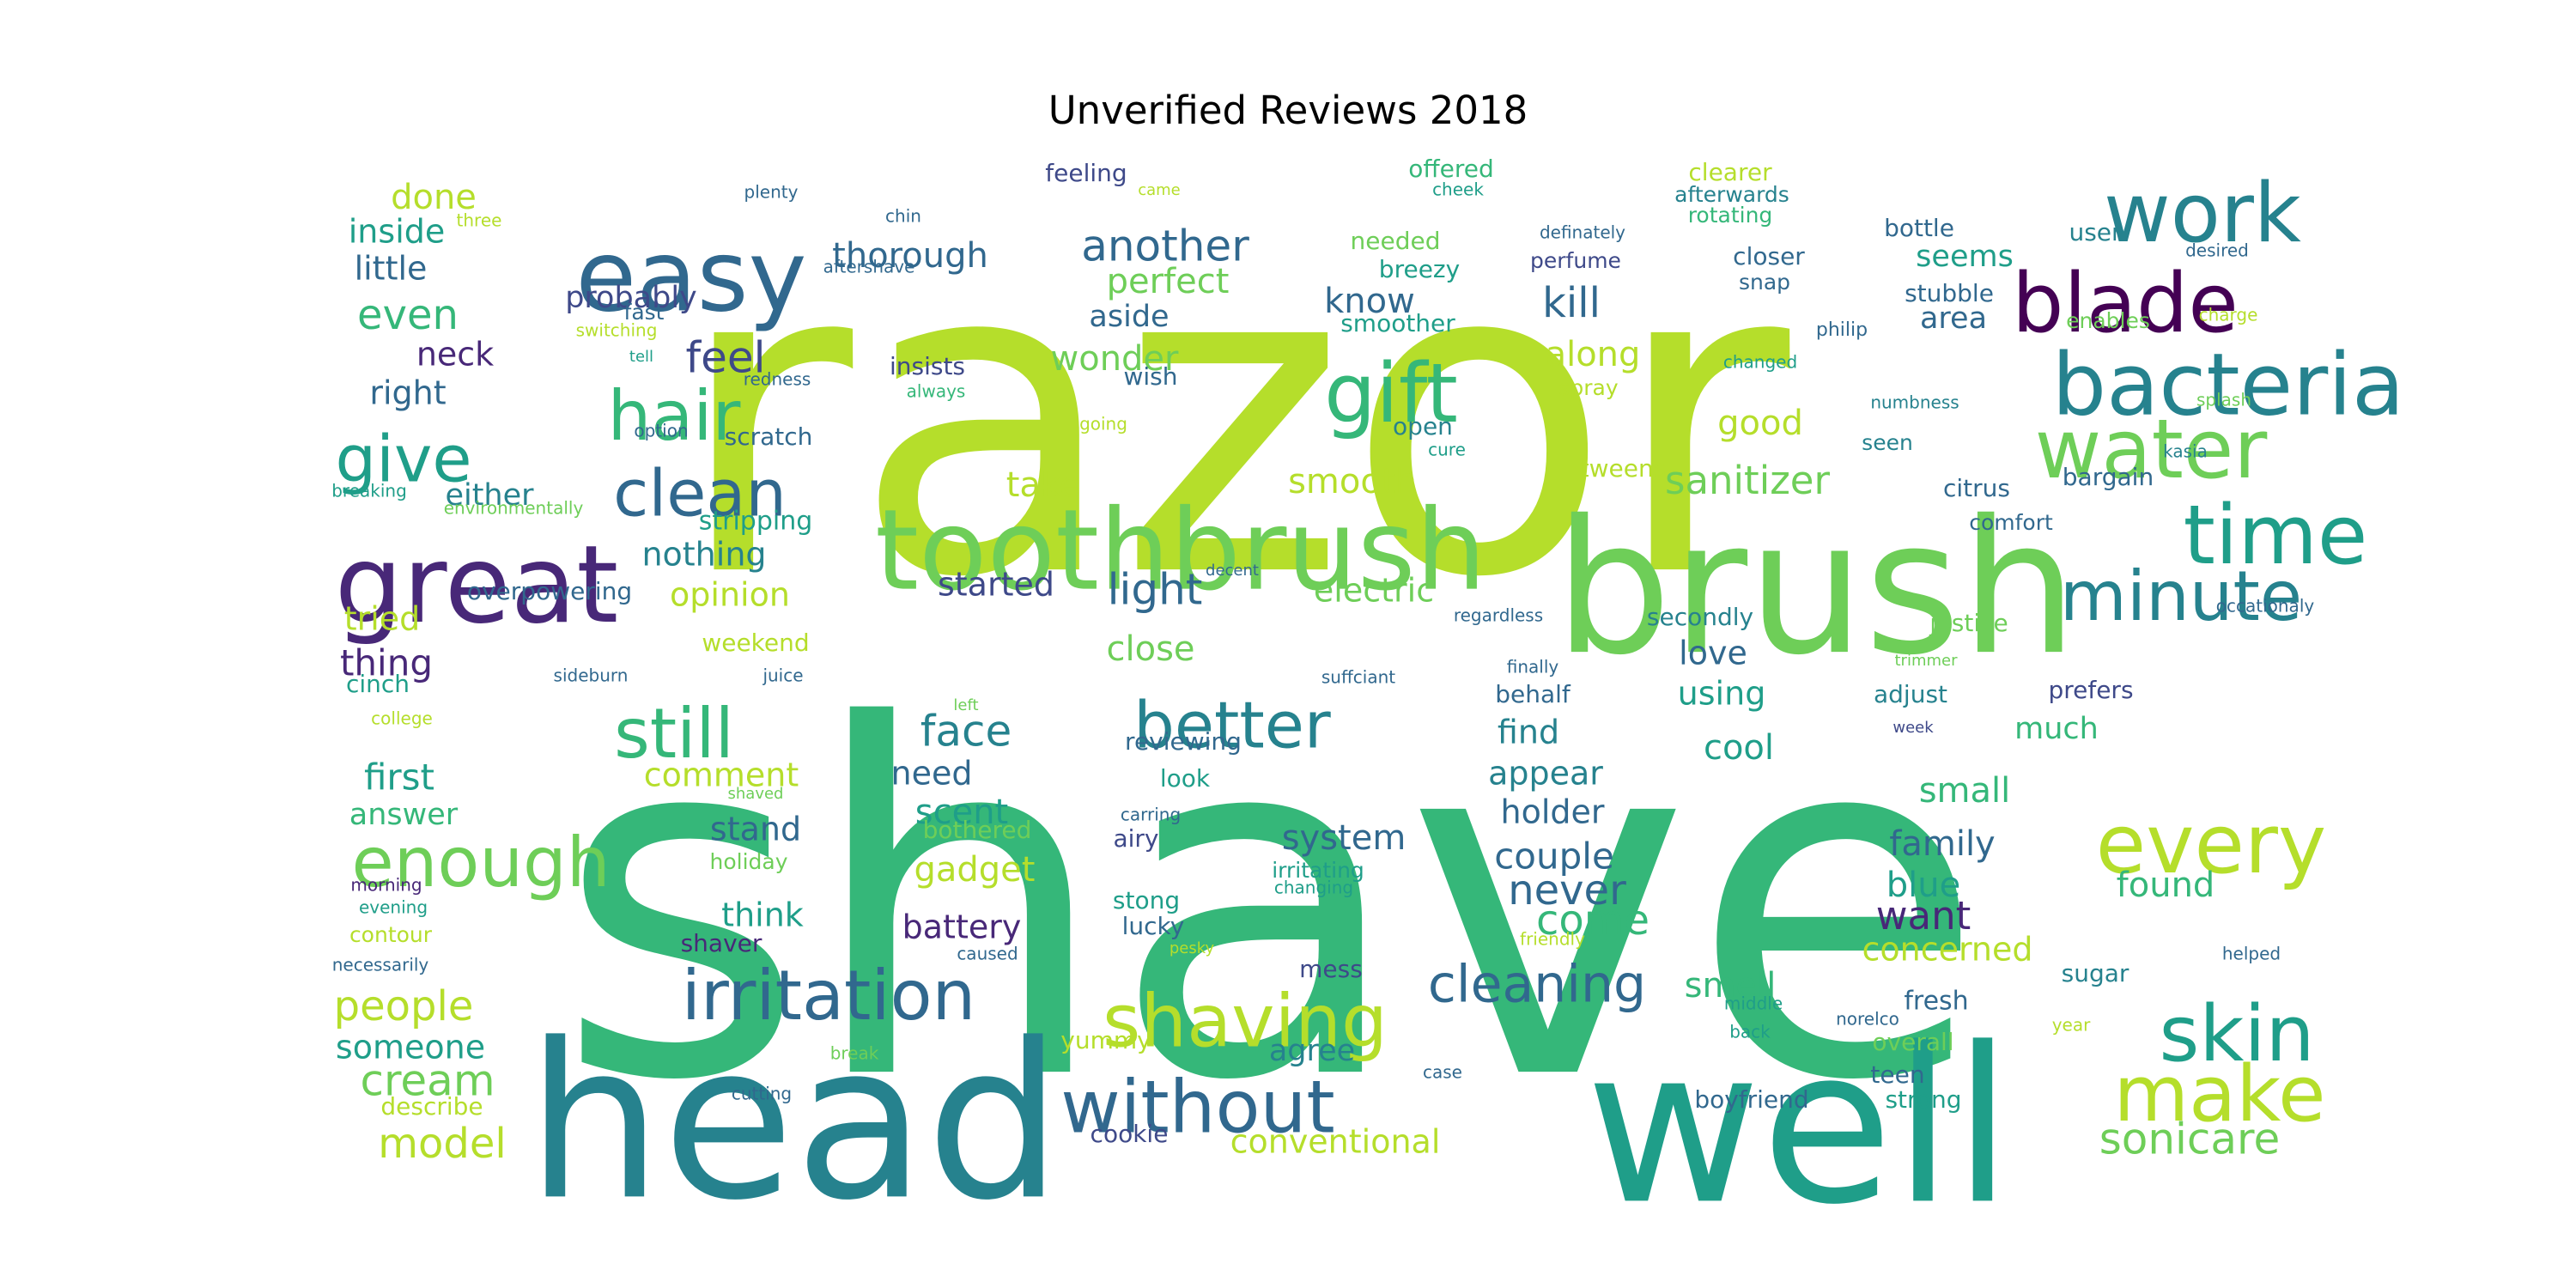  Describe the element at coordinates (434, 197) in the screenshot. I see `word-done: done` at that location.